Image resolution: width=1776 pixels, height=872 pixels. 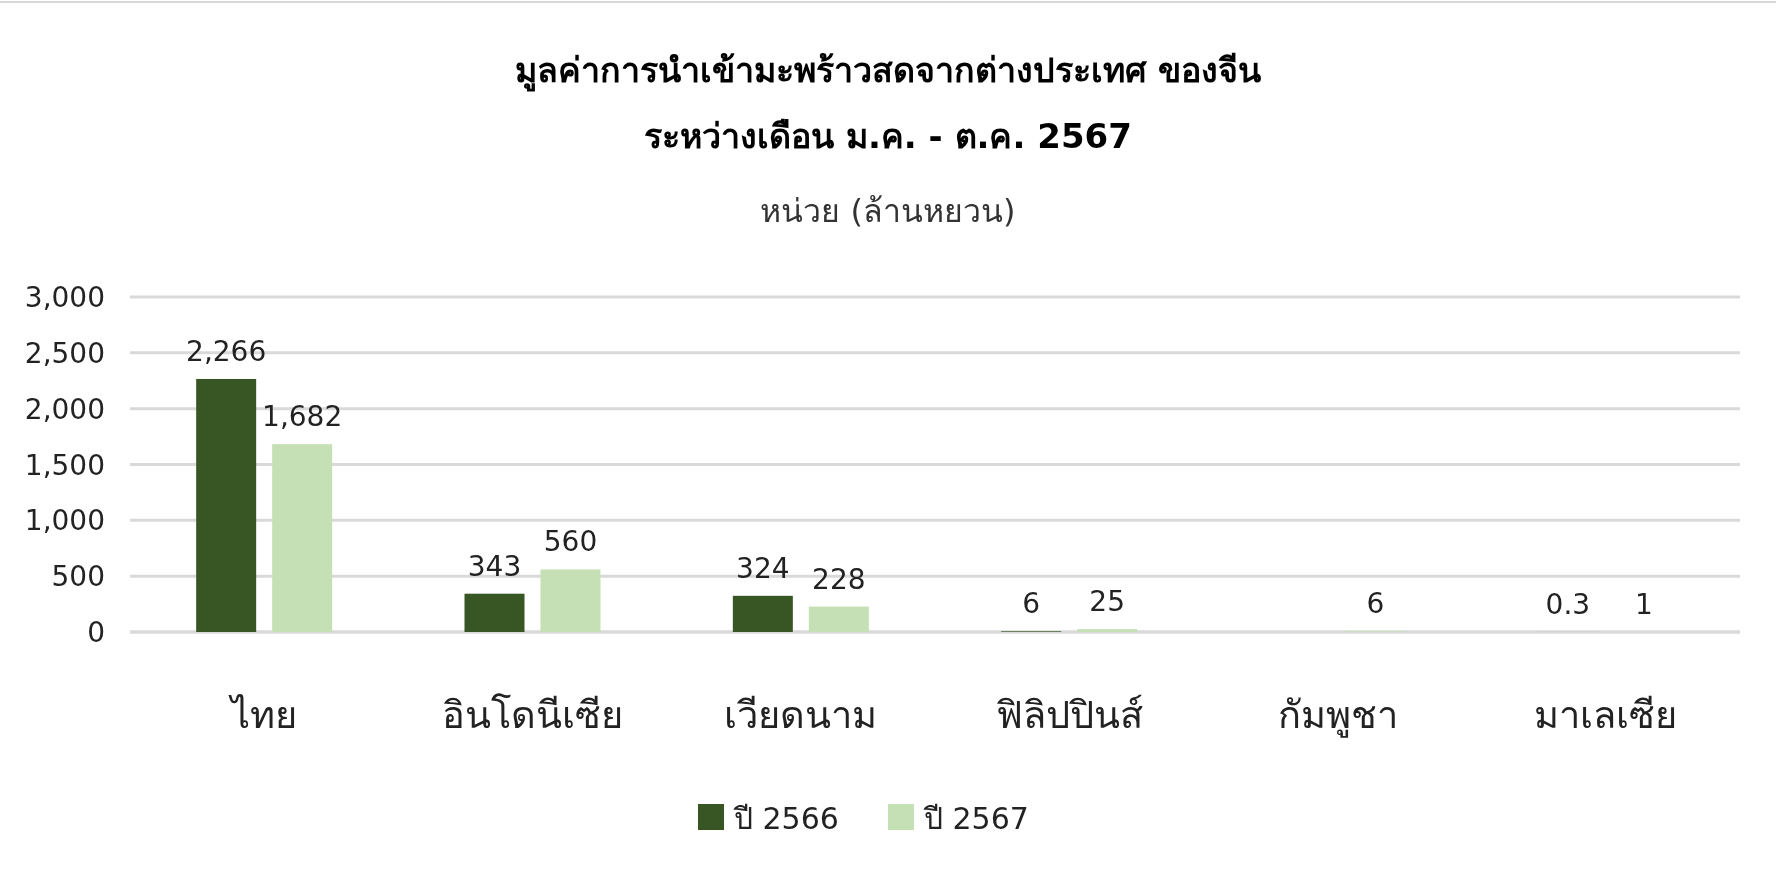 I want to click on x-tick-label: ฟิลิปปินส์, so click(x=1069, y=715).